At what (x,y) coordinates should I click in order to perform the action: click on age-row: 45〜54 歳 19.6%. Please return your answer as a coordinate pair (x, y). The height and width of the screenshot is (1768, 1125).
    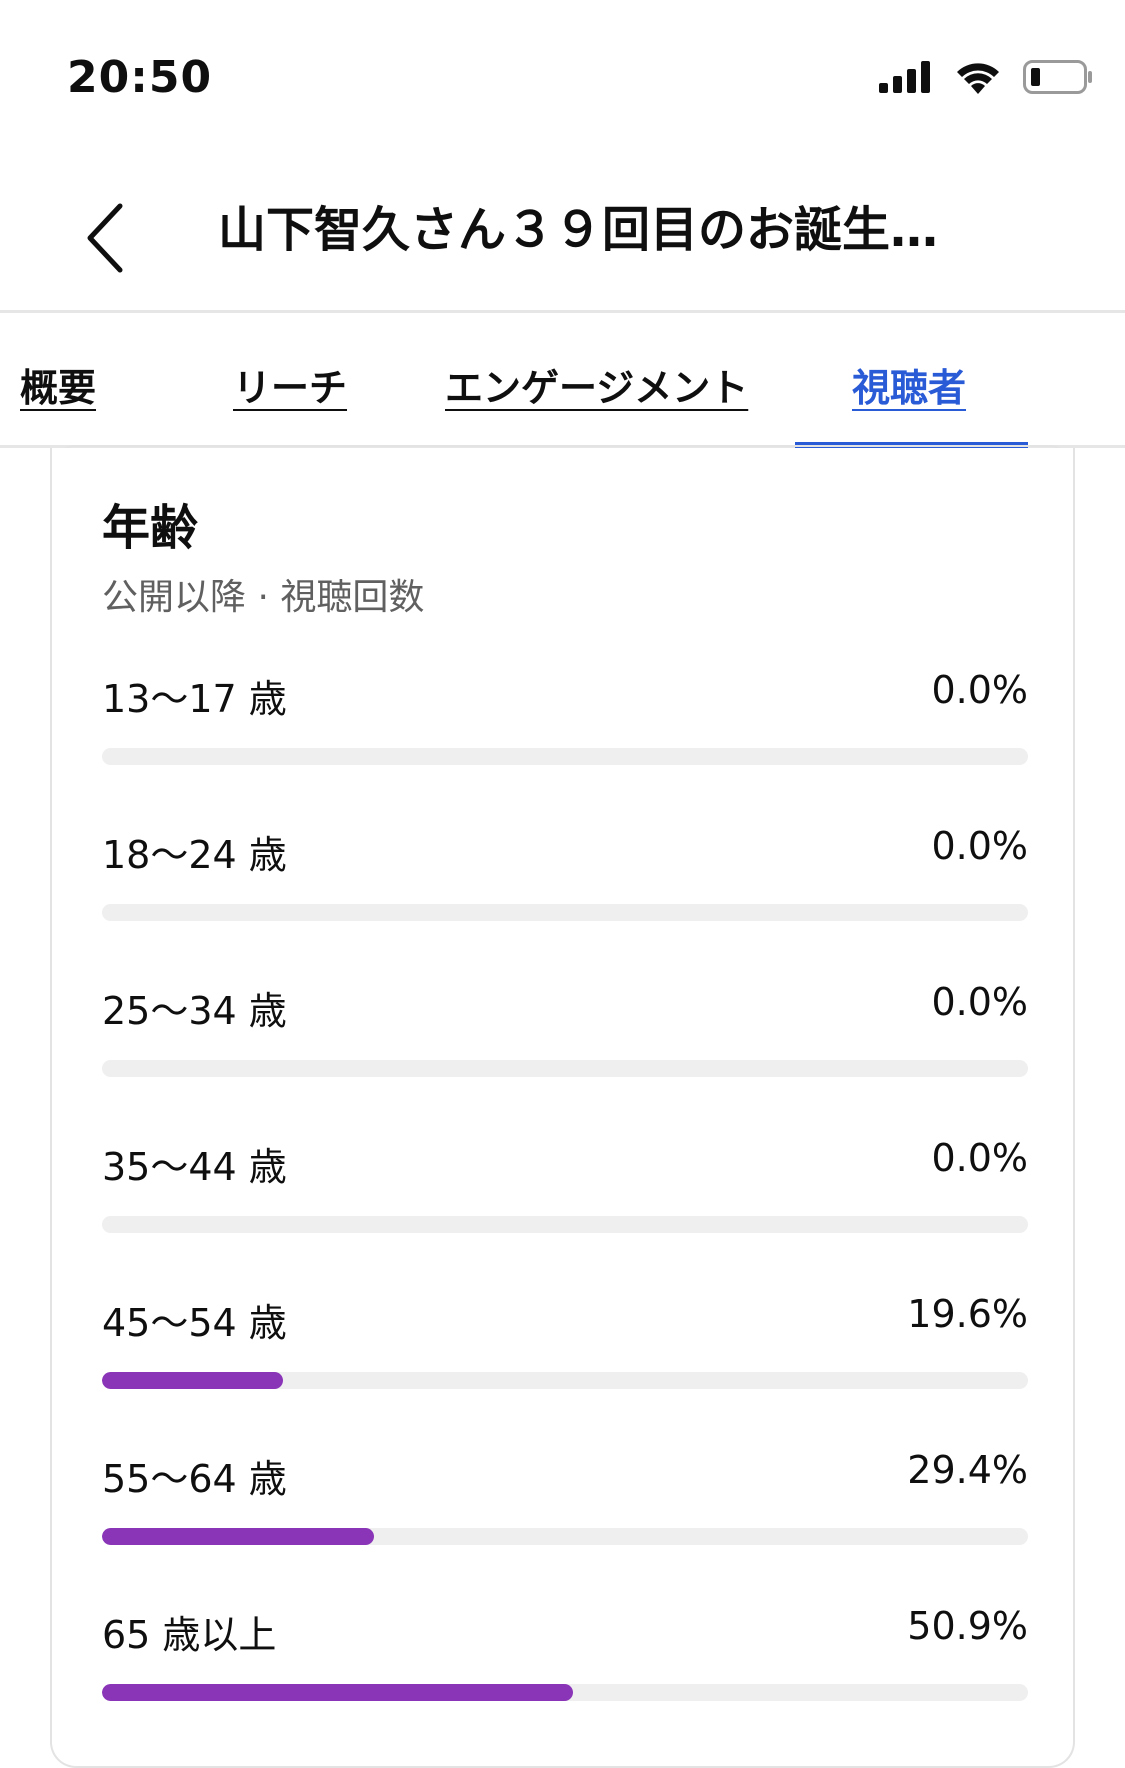
    Looking at the image, I should click on (565, 1352).